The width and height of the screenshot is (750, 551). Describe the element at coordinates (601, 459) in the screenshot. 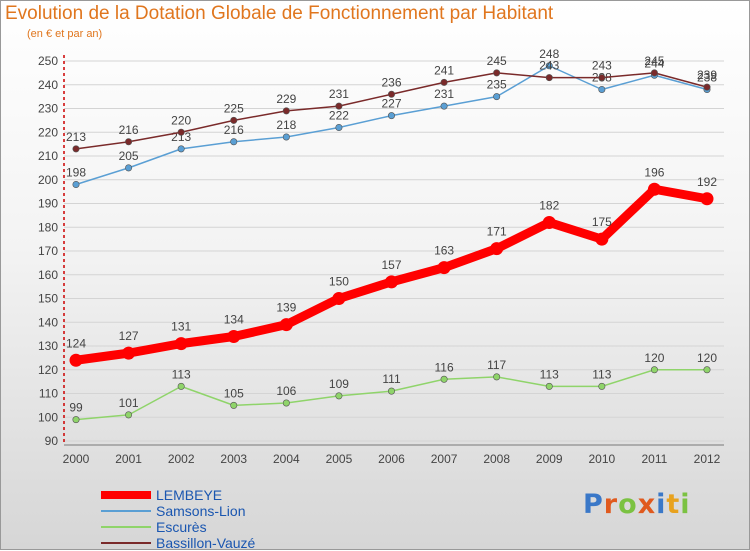

I see `x-tick-label: 2010` at that location.